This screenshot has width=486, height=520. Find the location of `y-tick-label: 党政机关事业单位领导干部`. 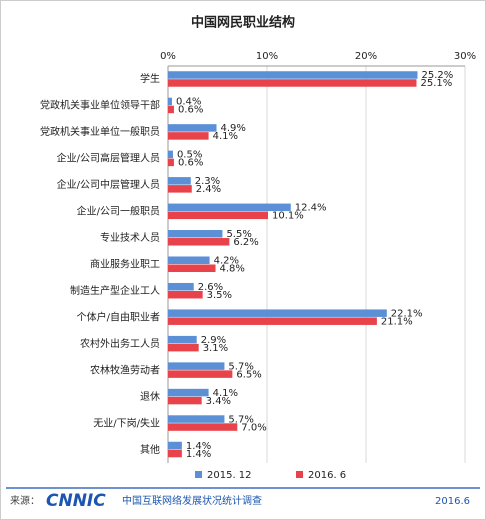

y-tick-label: 党政机关事业单位领导干部 is located at coordinates (100, 105).